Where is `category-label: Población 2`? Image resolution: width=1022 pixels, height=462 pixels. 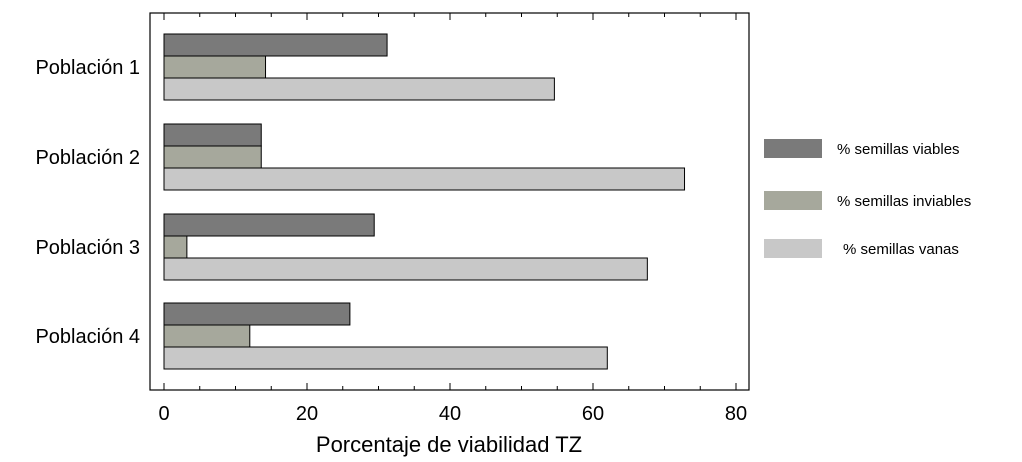 category-label: Población 2 is located at coordinates (87, 158).